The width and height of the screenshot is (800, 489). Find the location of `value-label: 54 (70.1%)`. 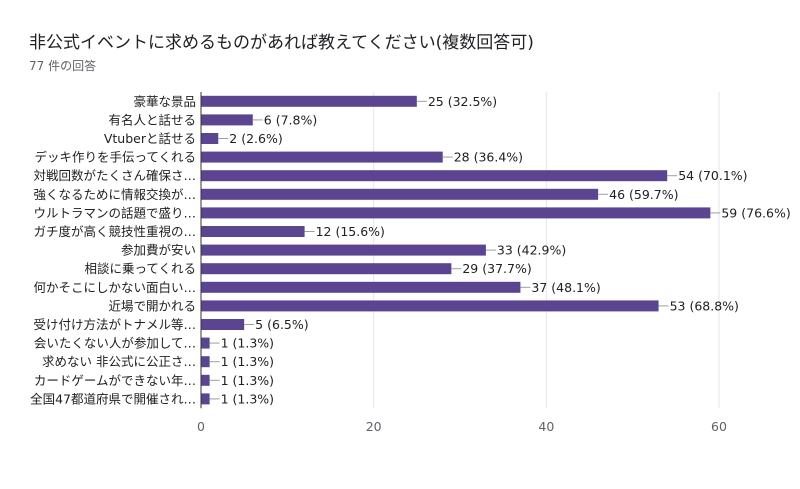

value-label: 54 (70.1%) is located at coordinates (712, 175).